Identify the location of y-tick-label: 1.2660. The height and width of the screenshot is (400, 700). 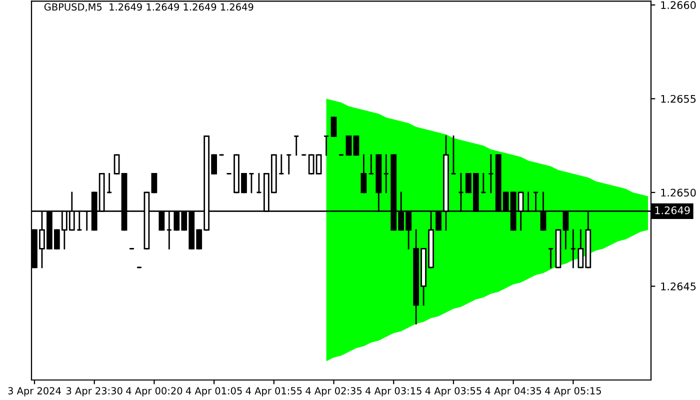
(678, 5).